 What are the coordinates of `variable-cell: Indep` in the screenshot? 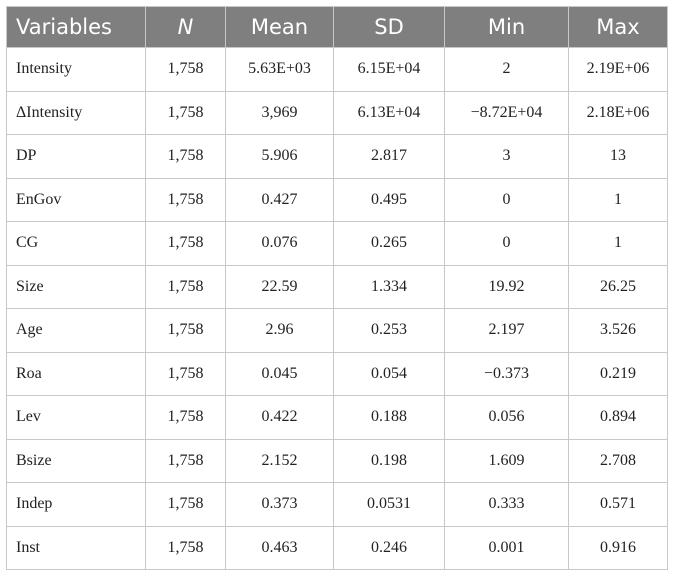 It's located at (76, 504).